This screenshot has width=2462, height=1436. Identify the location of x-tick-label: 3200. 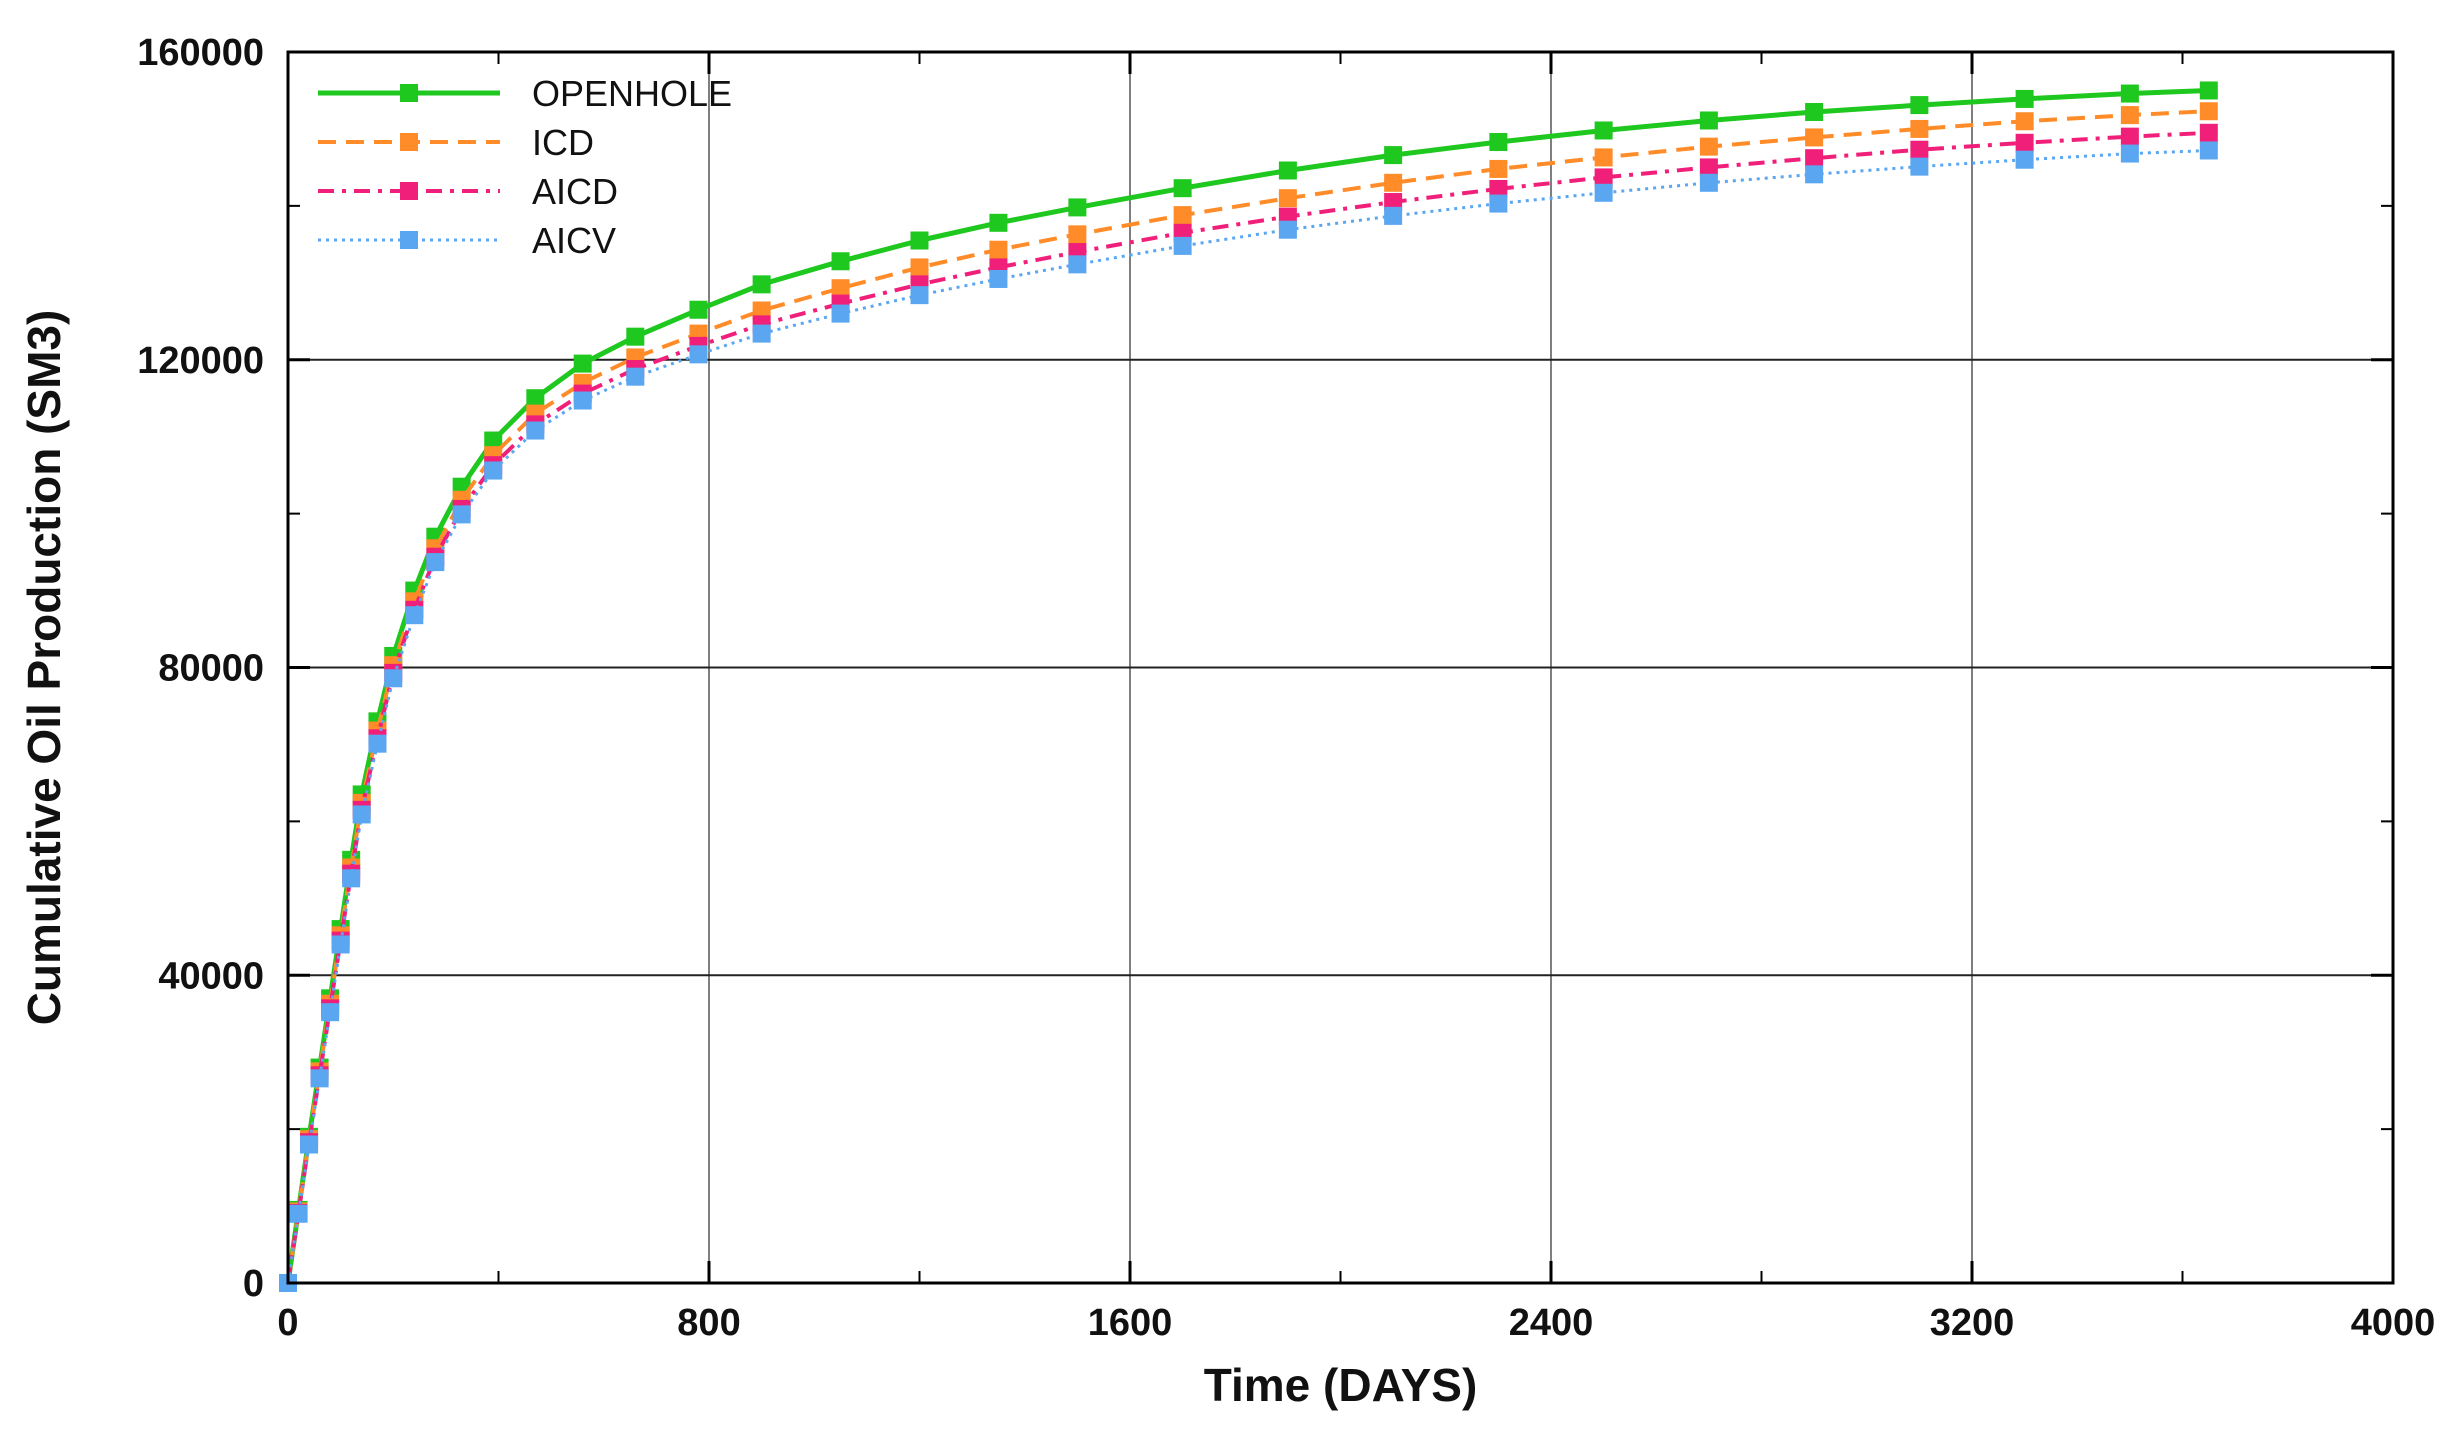
(1972, 1323).